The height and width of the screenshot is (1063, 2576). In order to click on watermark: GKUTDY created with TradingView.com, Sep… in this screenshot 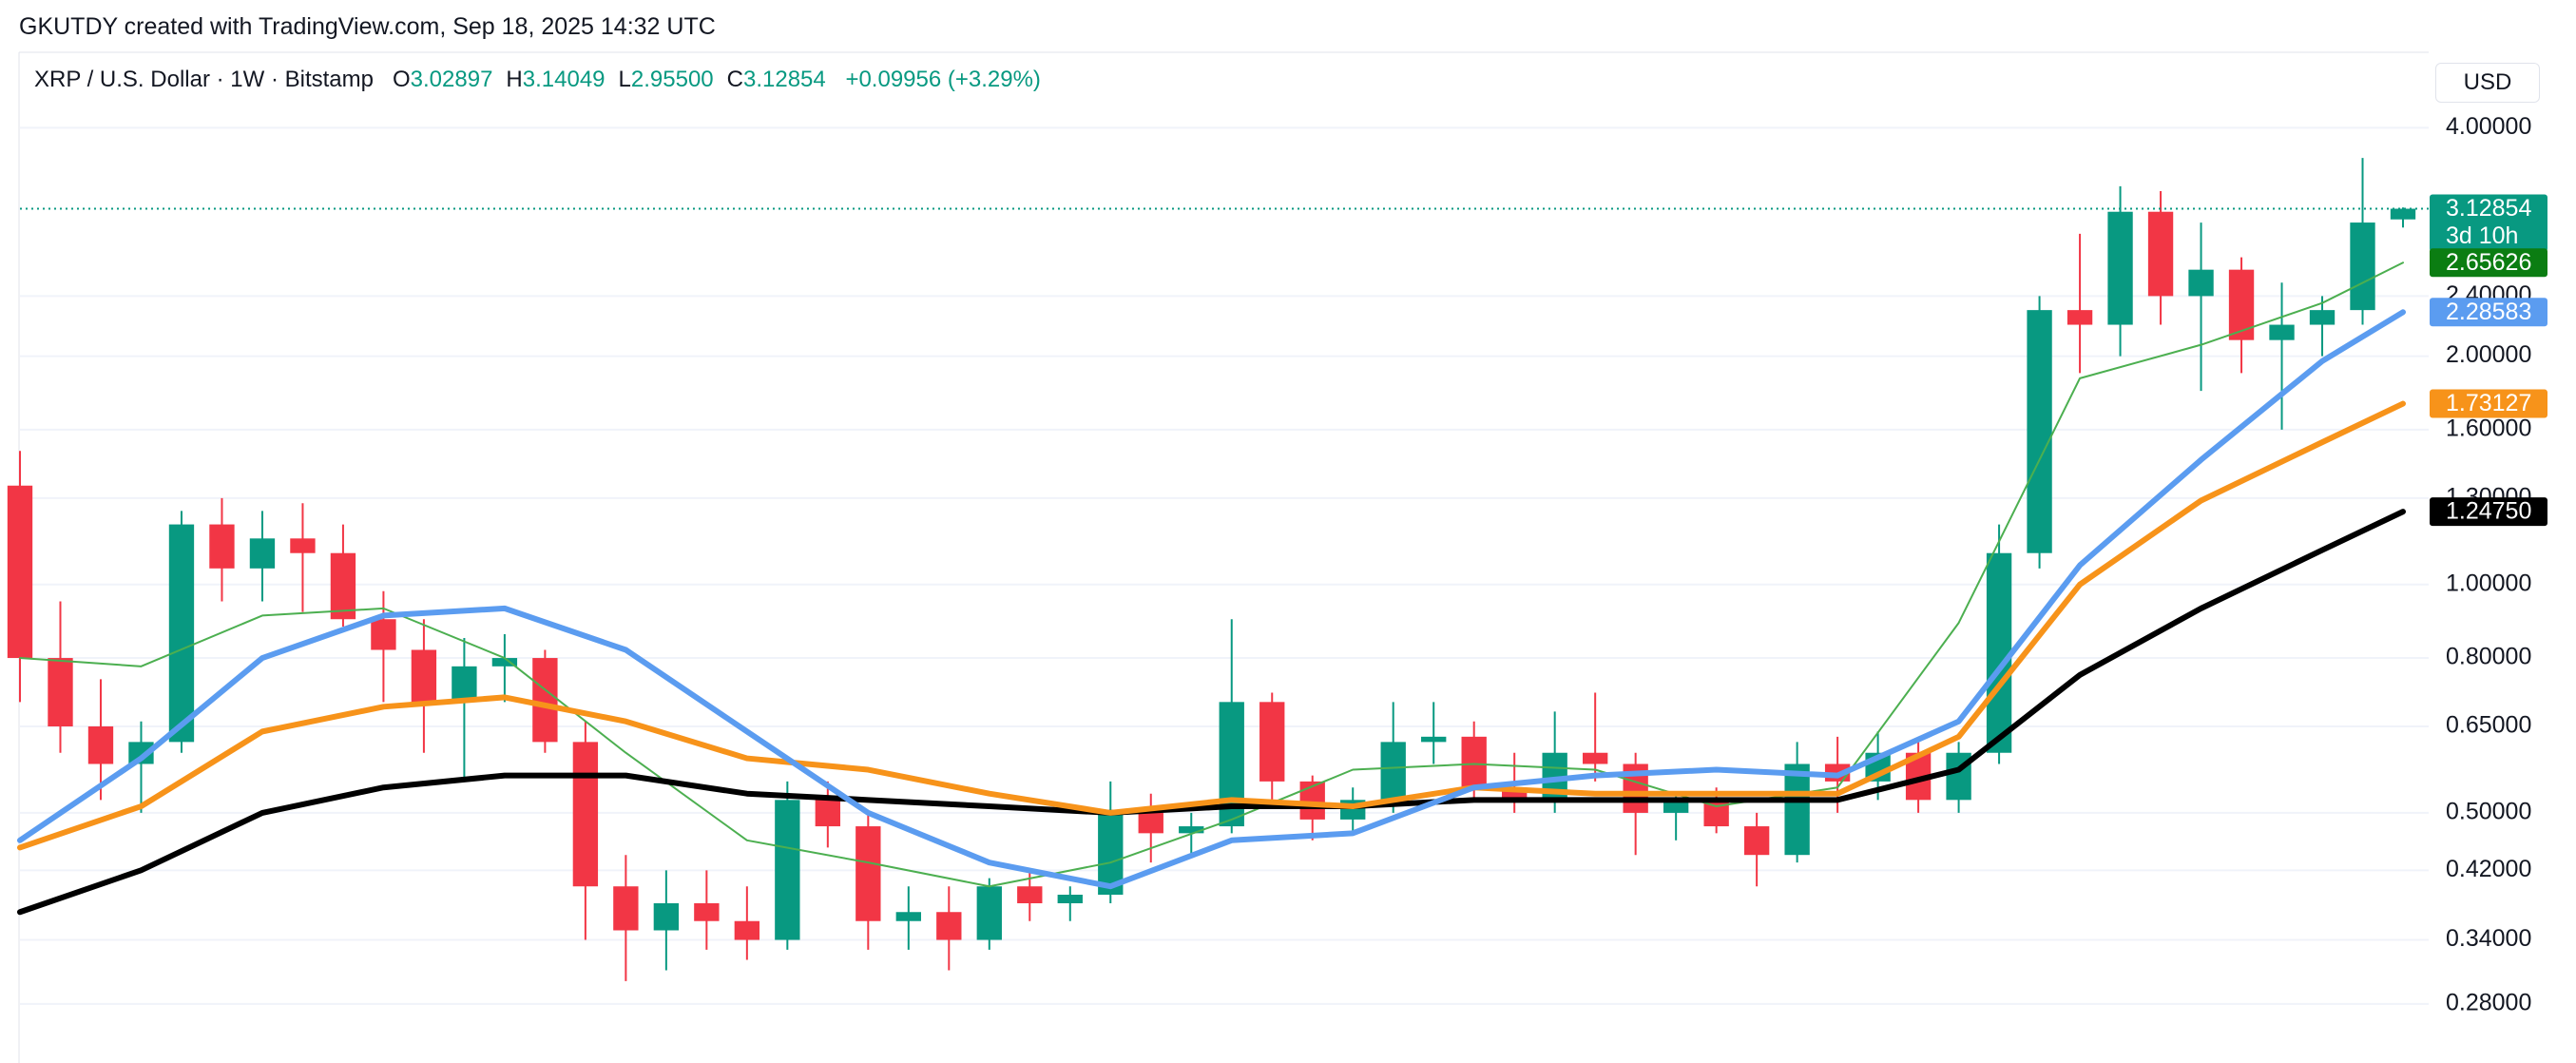, I will do `click(368, 26)`.